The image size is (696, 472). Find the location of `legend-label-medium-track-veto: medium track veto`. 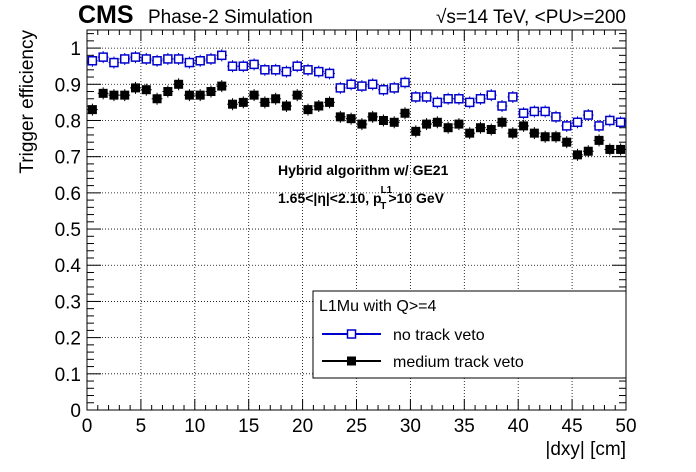

legend-label-medium-track-veto: medium track veto is located at coordinates (458, 362).